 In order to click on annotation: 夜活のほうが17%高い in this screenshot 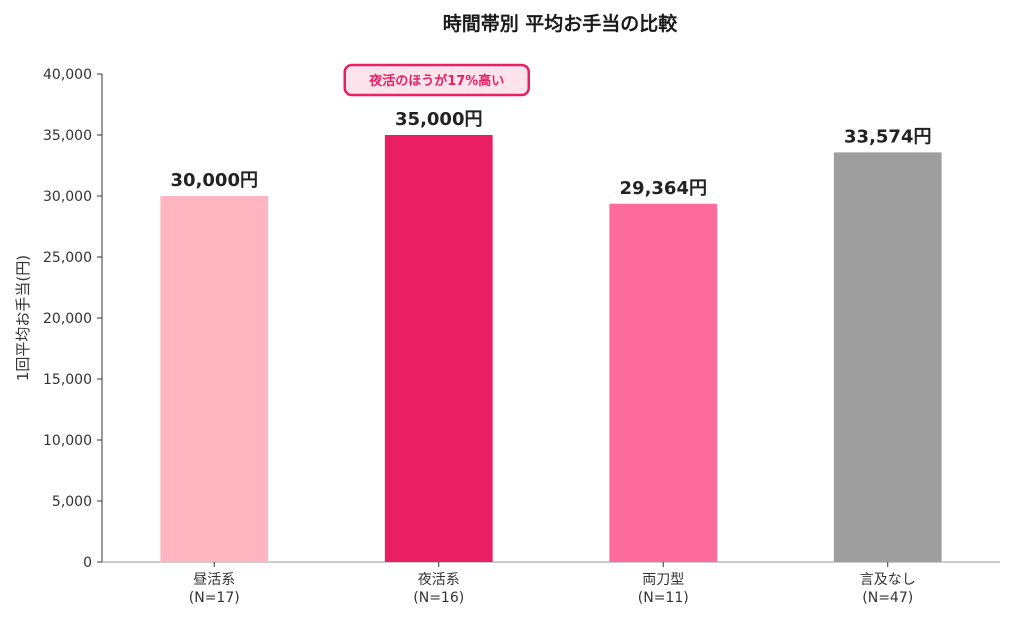, I will do `click(436, 80)`.